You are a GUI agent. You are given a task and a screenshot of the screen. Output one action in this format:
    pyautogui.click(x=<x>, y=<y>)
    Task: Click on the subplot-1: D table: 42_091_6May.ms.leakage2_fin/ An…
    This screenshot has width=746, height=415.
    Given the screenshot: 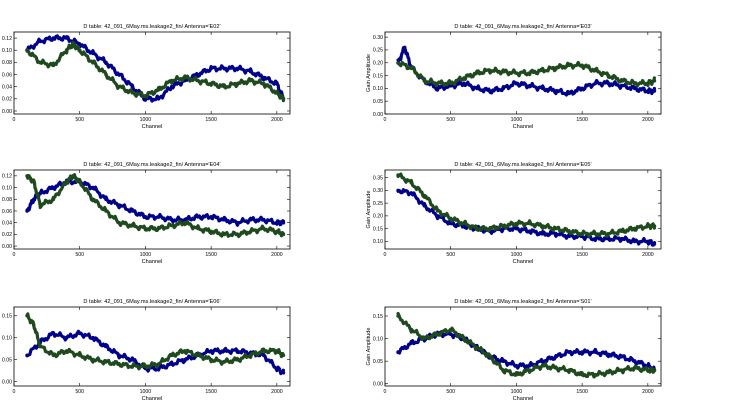 What is the action you would take?
    pyautogui.click(x=146, y=77)
    